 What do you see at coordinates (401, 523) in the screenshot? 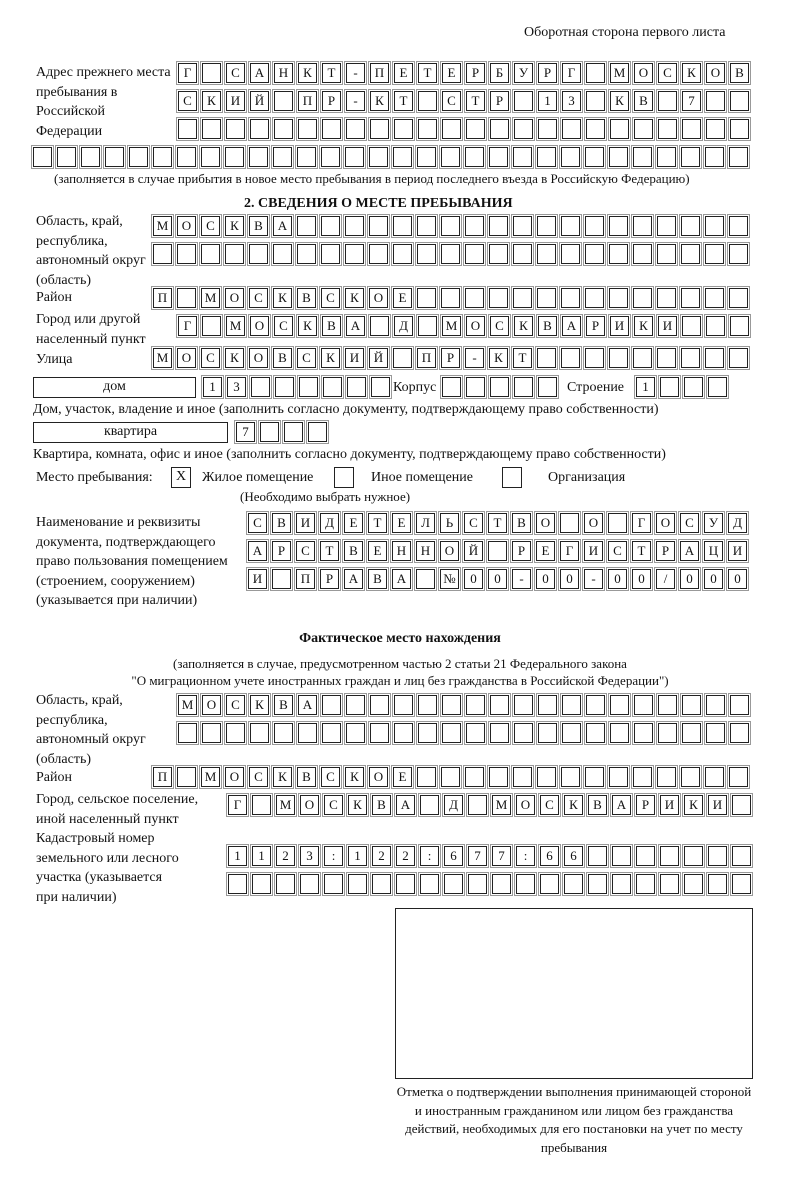
I see `char-cell: Е` at bounding box center [401, 523].